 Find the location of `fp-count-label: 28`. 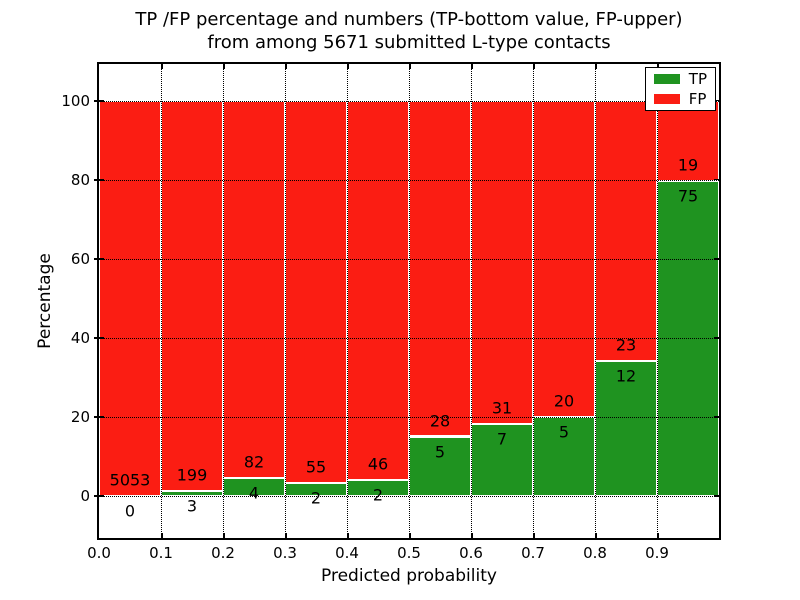

fp-count-label: 28 is located at coordinates (440, 420).